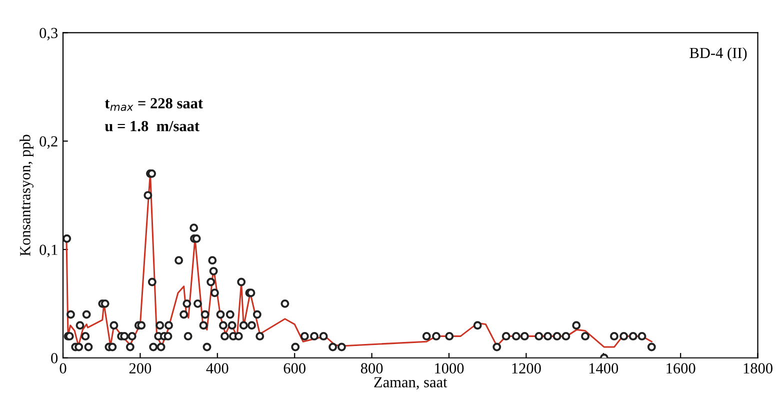 The height and width of the screenshot is (409, 778). I want to click on y-axis-title: Konsantrasyon, ppb, so click(27, 195).